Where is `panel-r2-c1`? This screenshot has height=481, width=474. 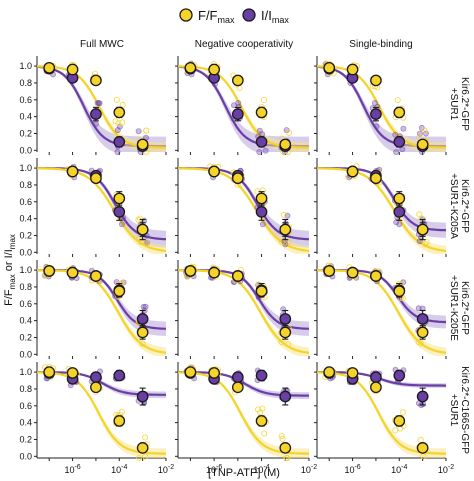
panel-r2-c1 is located at coordinates (242, 309).